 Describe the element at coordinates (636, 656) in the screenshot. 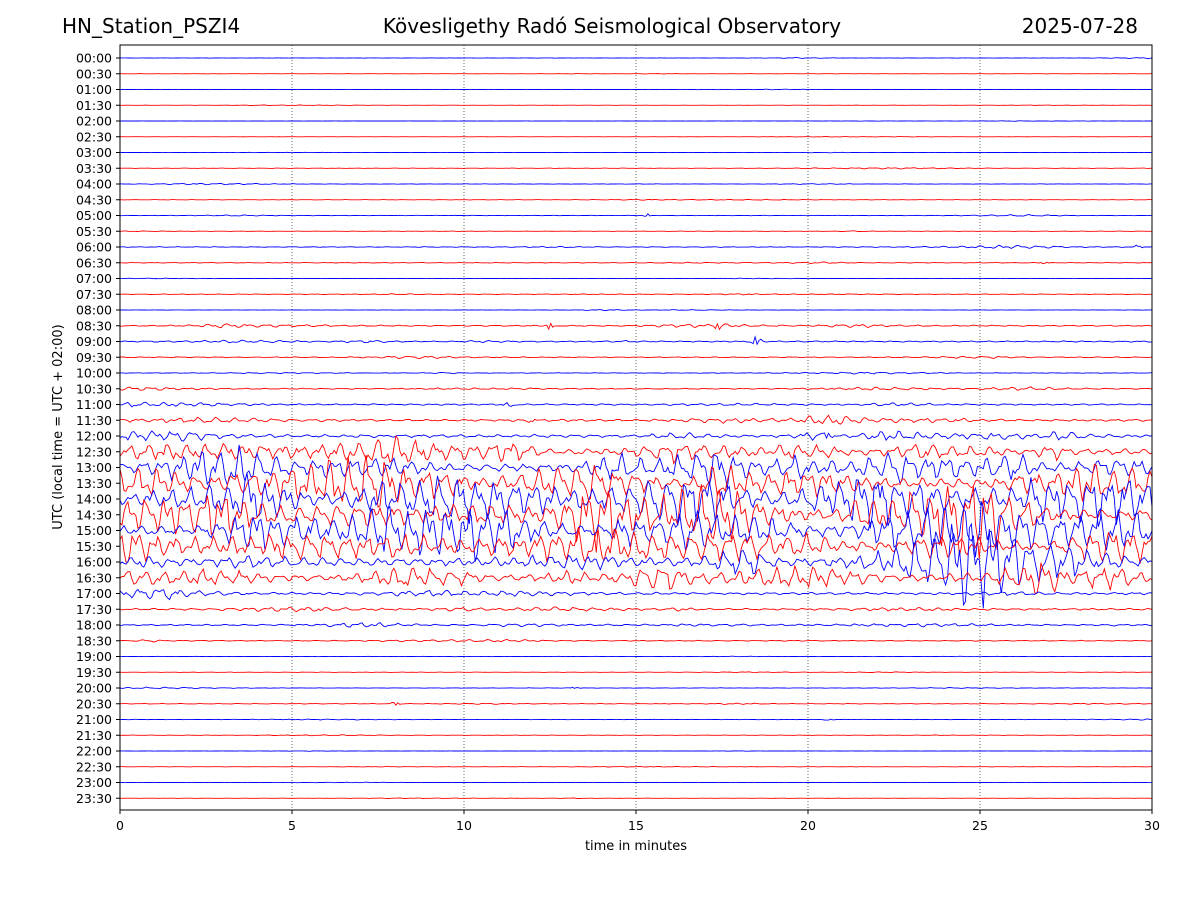

I see `trace-1900` at that location.